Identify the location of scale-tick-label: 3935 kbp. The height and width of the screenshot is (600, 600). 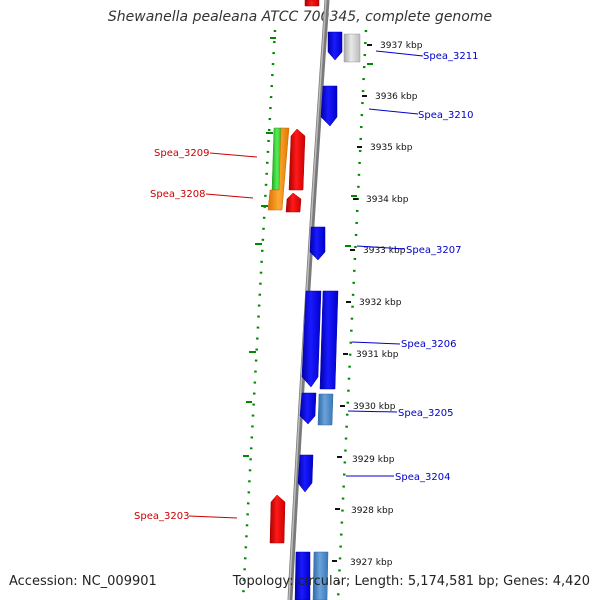
(391, 148).